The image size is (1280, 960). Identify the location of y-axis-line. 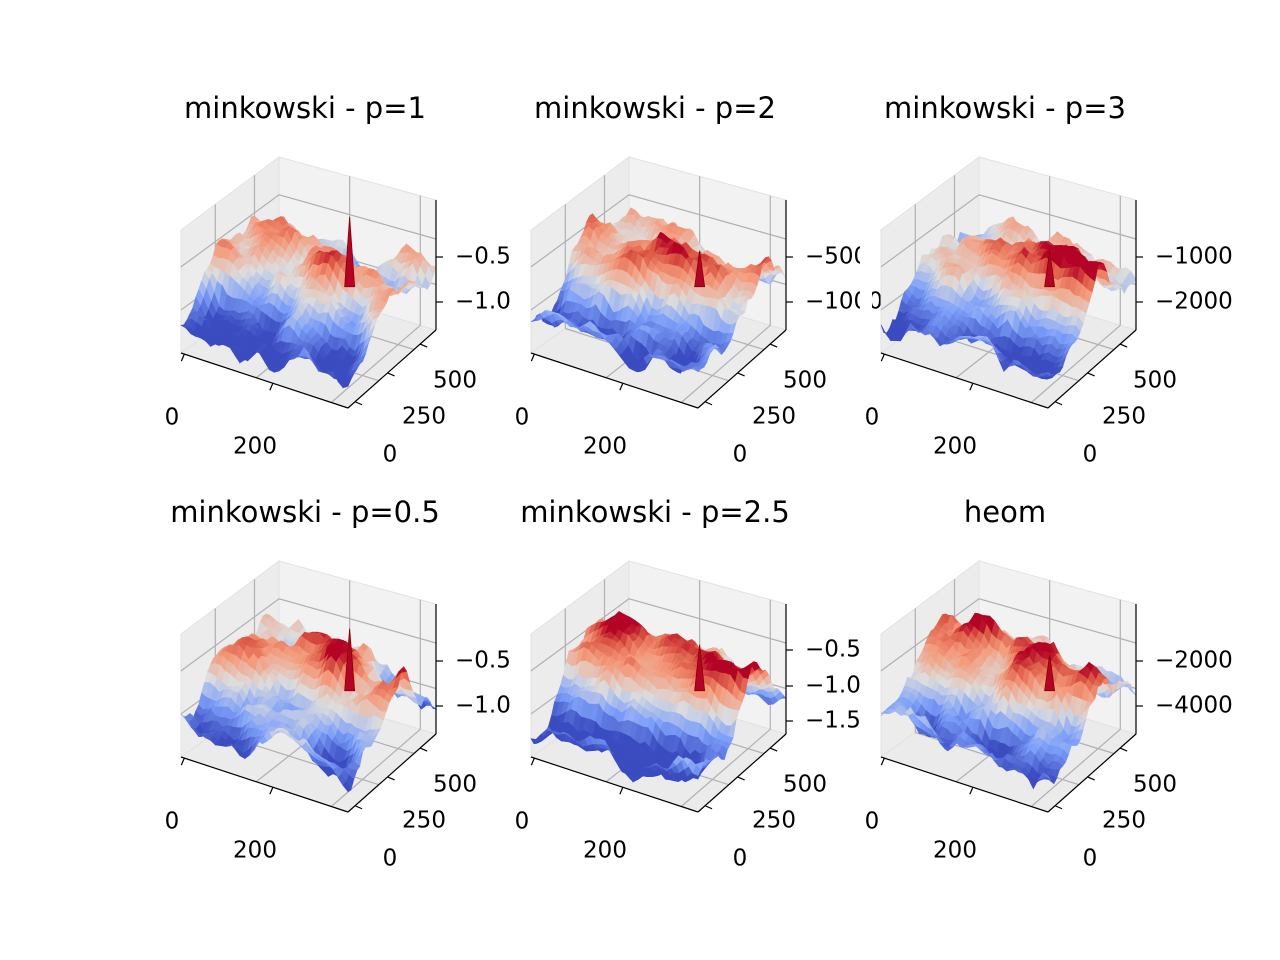
(392, 369).